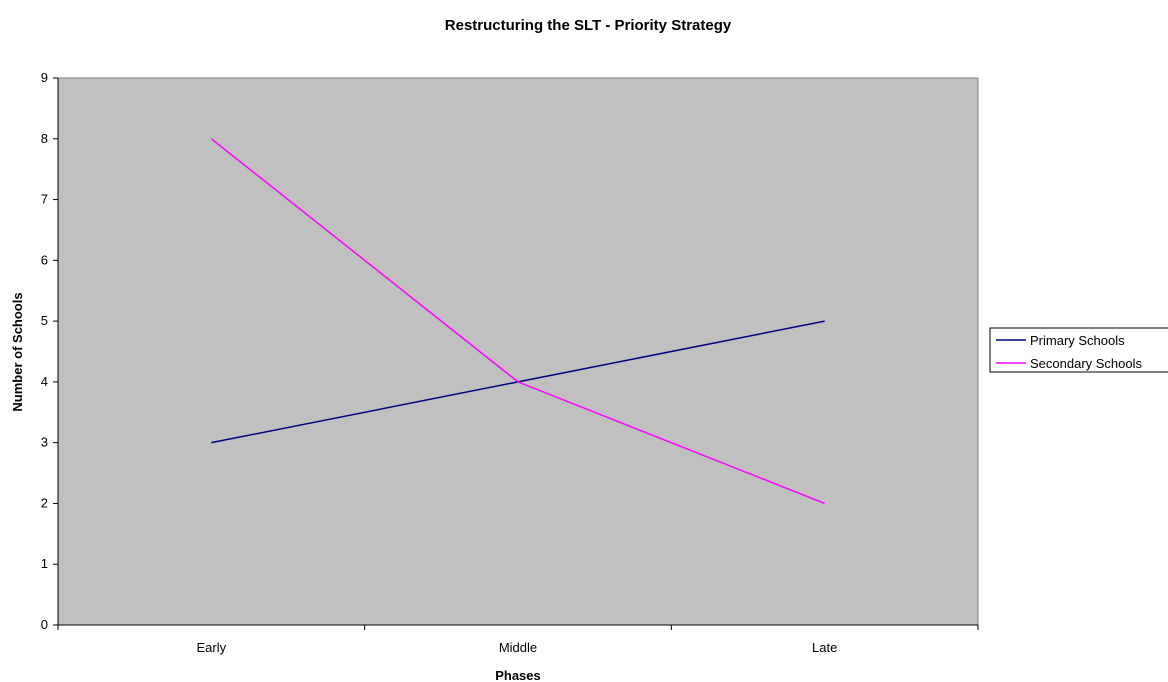 Image resolution: width=1168 pixels, height=682 pixels. I want to click on y-tick-label: 6, so click(44, 259).